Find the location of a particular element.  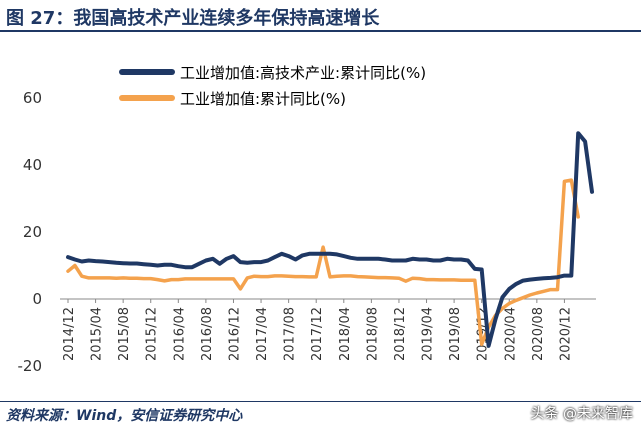

y-tick-label: 60 is located at coordinates (32, 98).